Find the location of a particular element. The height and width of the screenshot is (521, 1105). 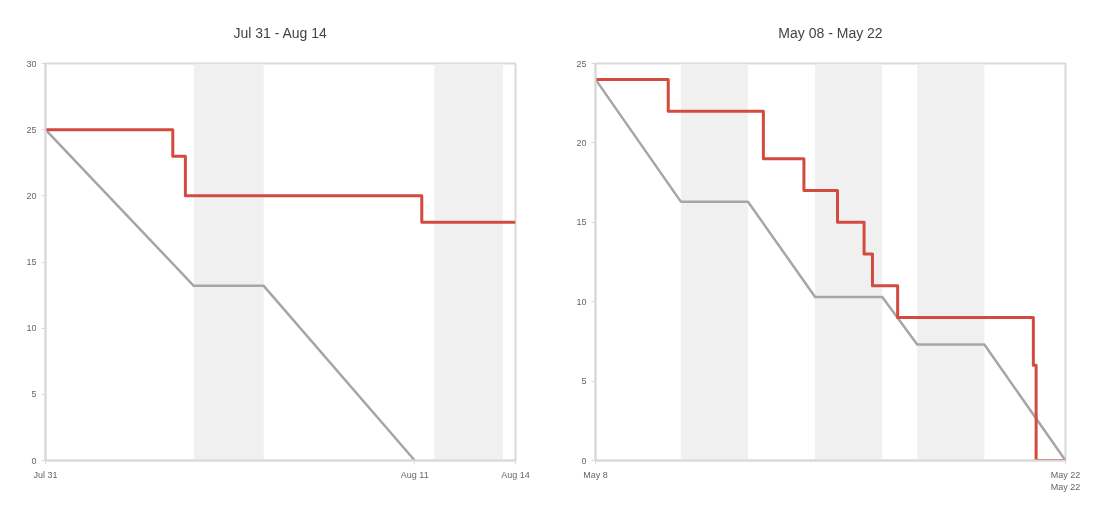

x-tick-label: Aug 14 is located at coordinates (515, 474).